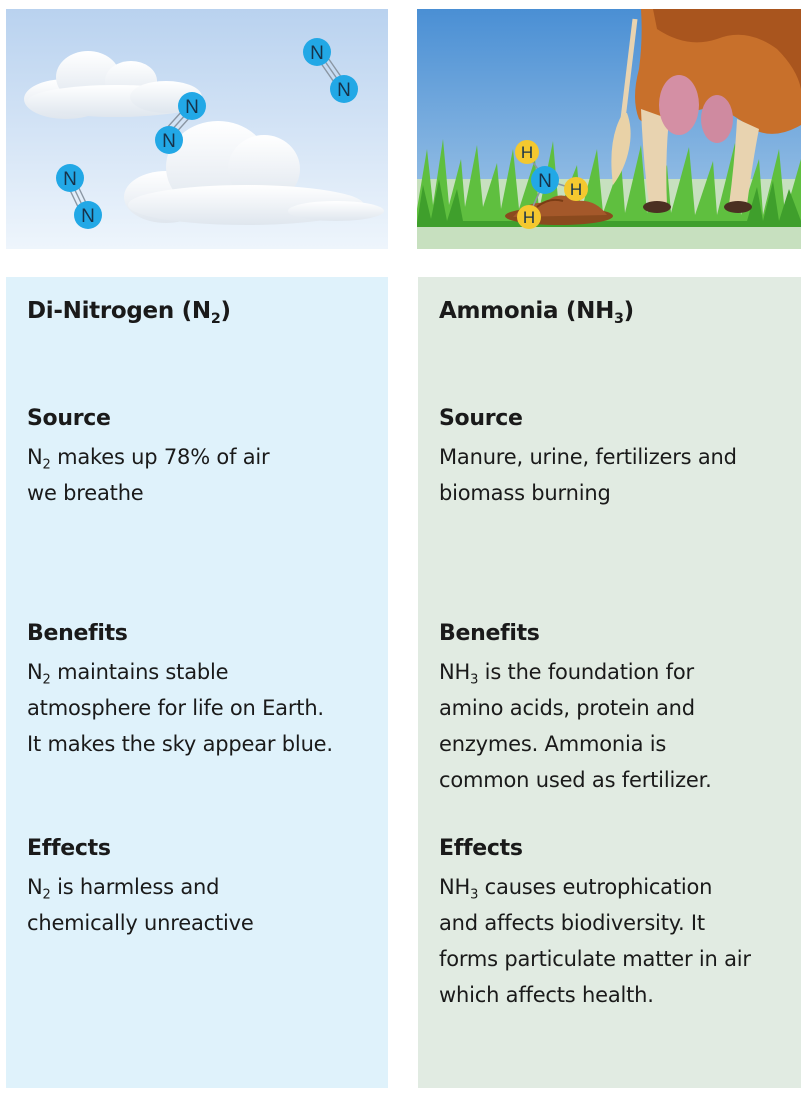  Describe the element at coordinates (123, 889) in the screenshot. I see `text-line: N2 is harmless and` at that location.